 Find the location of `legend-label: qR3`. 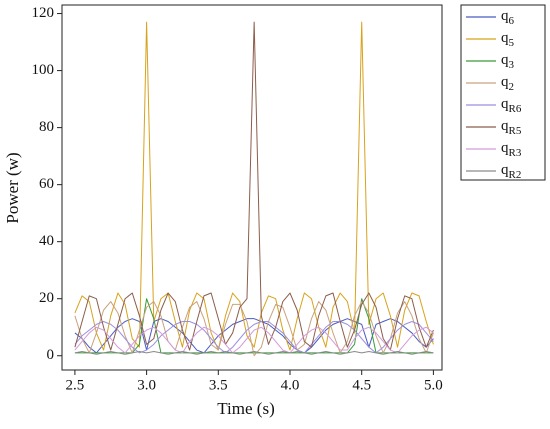

legend-label: qR3 is located at coordinates (511, 149).